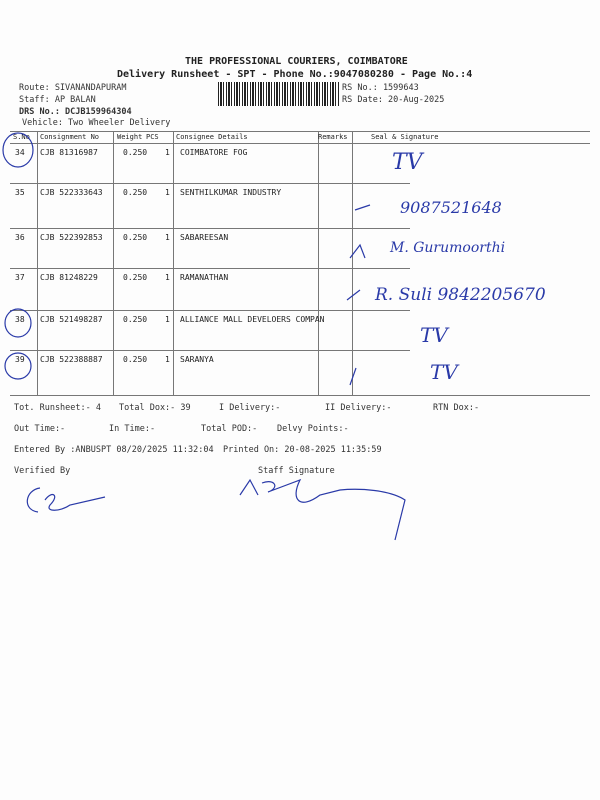 This screenshot has width=600, height=800. I want to click on entered-by: Entered By :ANBUSPT 08/20/2025 11:32:04, so click(114, 450).